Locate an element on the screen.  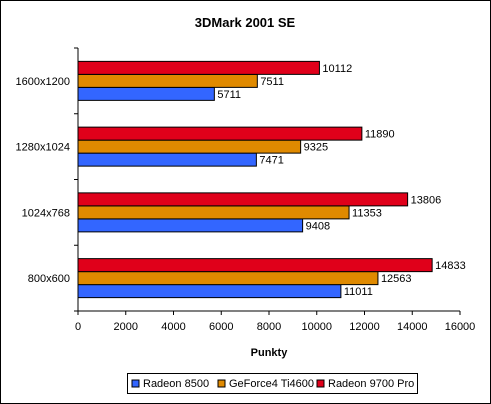
legend-label: Radeon 9700 Pro is located at coordinates (371, 384).